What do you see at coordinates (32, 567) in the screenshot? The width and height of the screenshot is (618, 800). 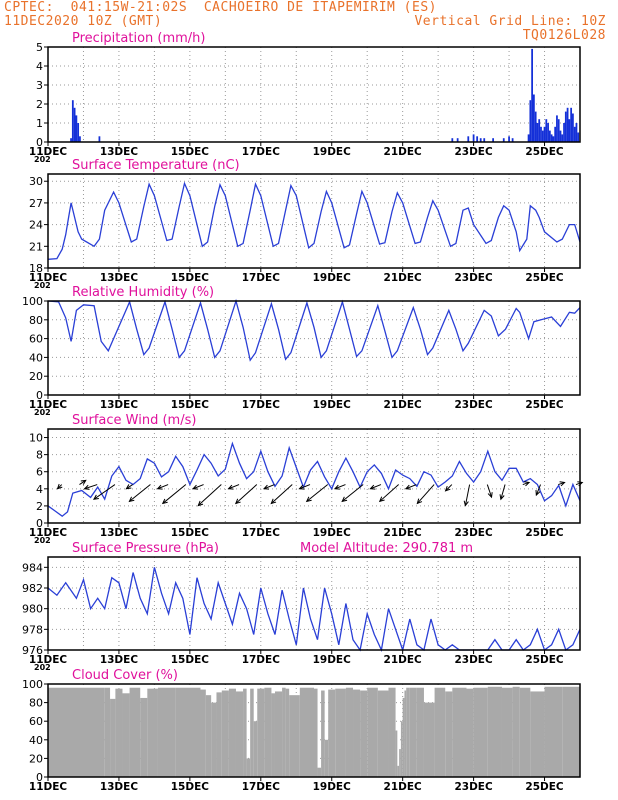 I see `y-tick-label: 984` at bounding box center [32, 567].